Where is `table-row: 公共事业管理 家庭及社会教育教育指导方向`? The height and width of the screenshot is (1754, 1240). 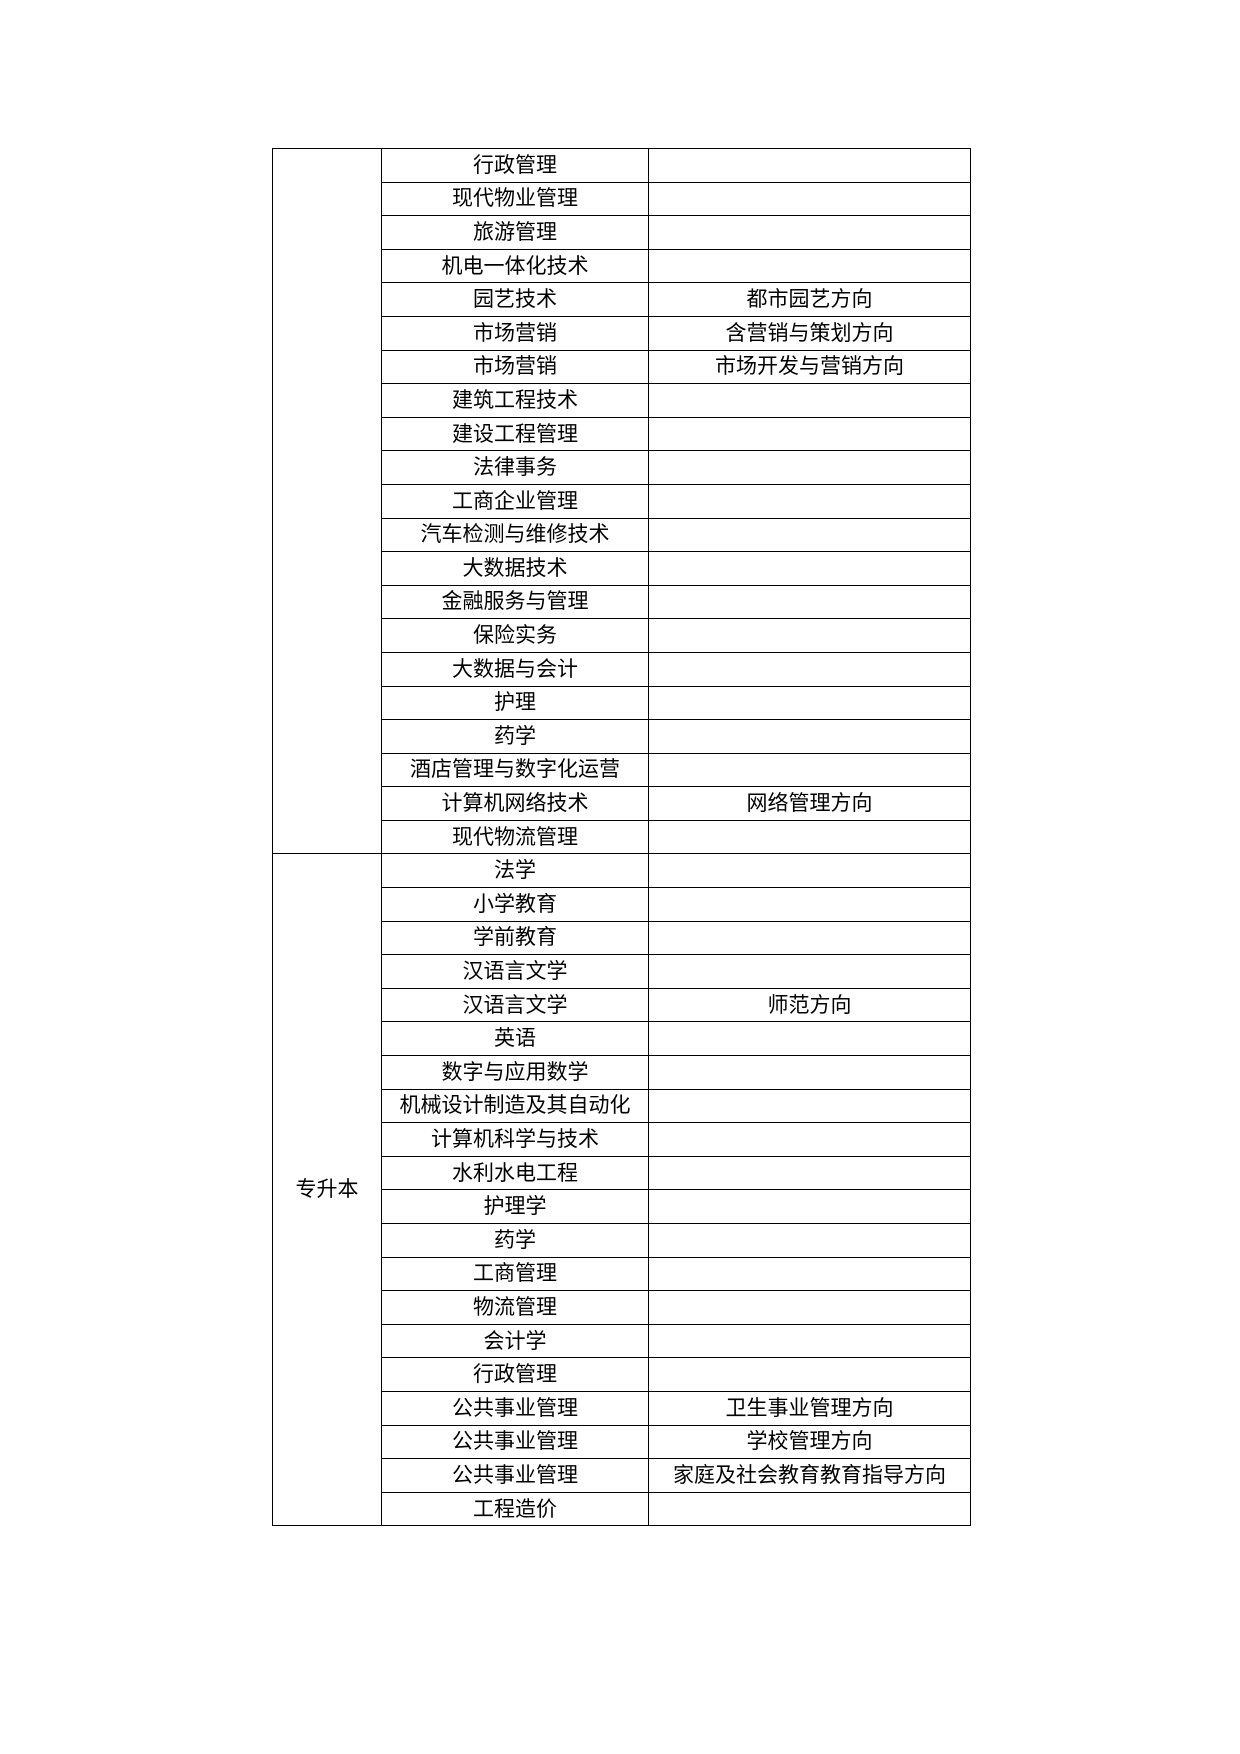
table-row: 公共事业管理 家庭及社会教育教育指导方向 is located at coordinates (622, 1475).